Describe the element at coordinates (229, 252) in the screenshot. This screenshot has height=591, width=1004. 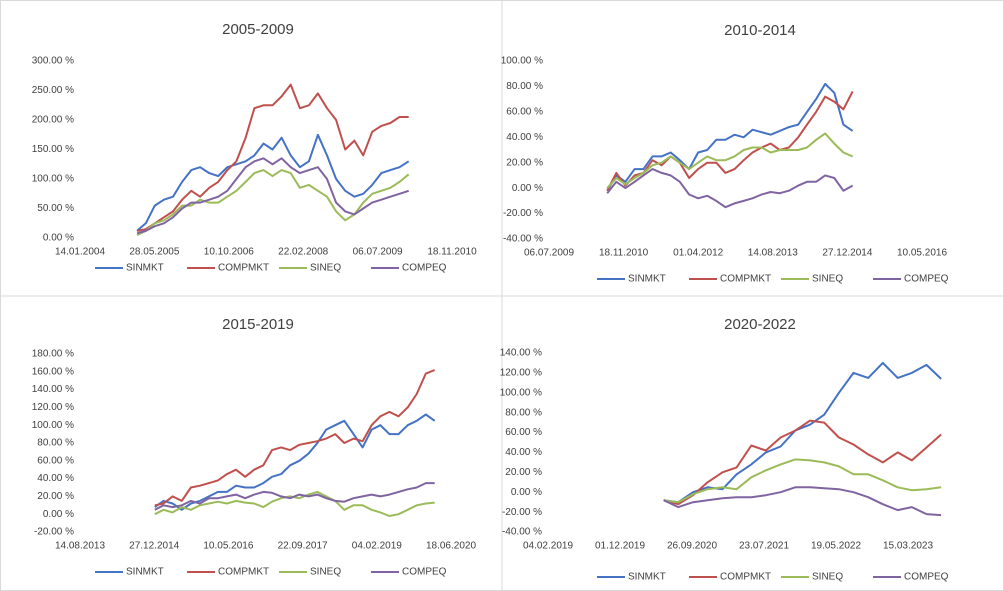
I see `x-tick-label: 10.10.2006` at that location.